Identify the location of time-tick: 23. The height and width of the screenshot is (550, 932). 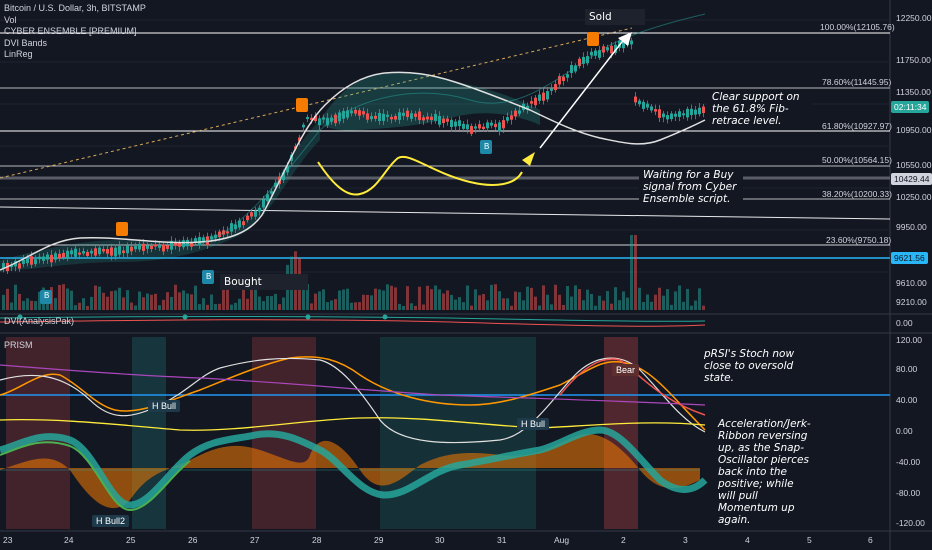
(8, 540).